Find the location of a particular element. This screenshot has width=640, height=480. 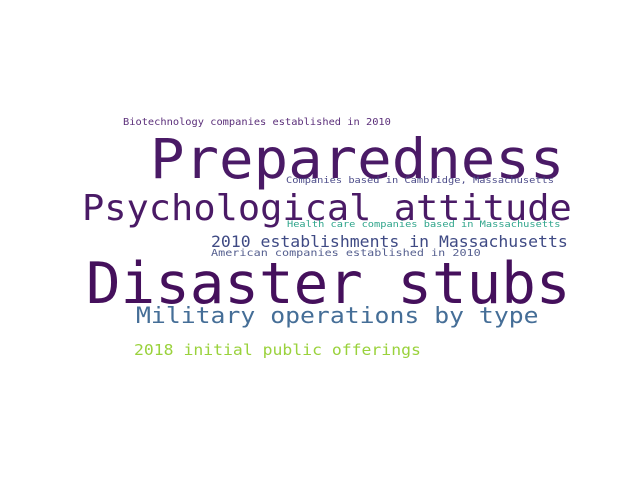

word-american-companies-2010: American companies established in 2010 is located at coordinates (346, 253).